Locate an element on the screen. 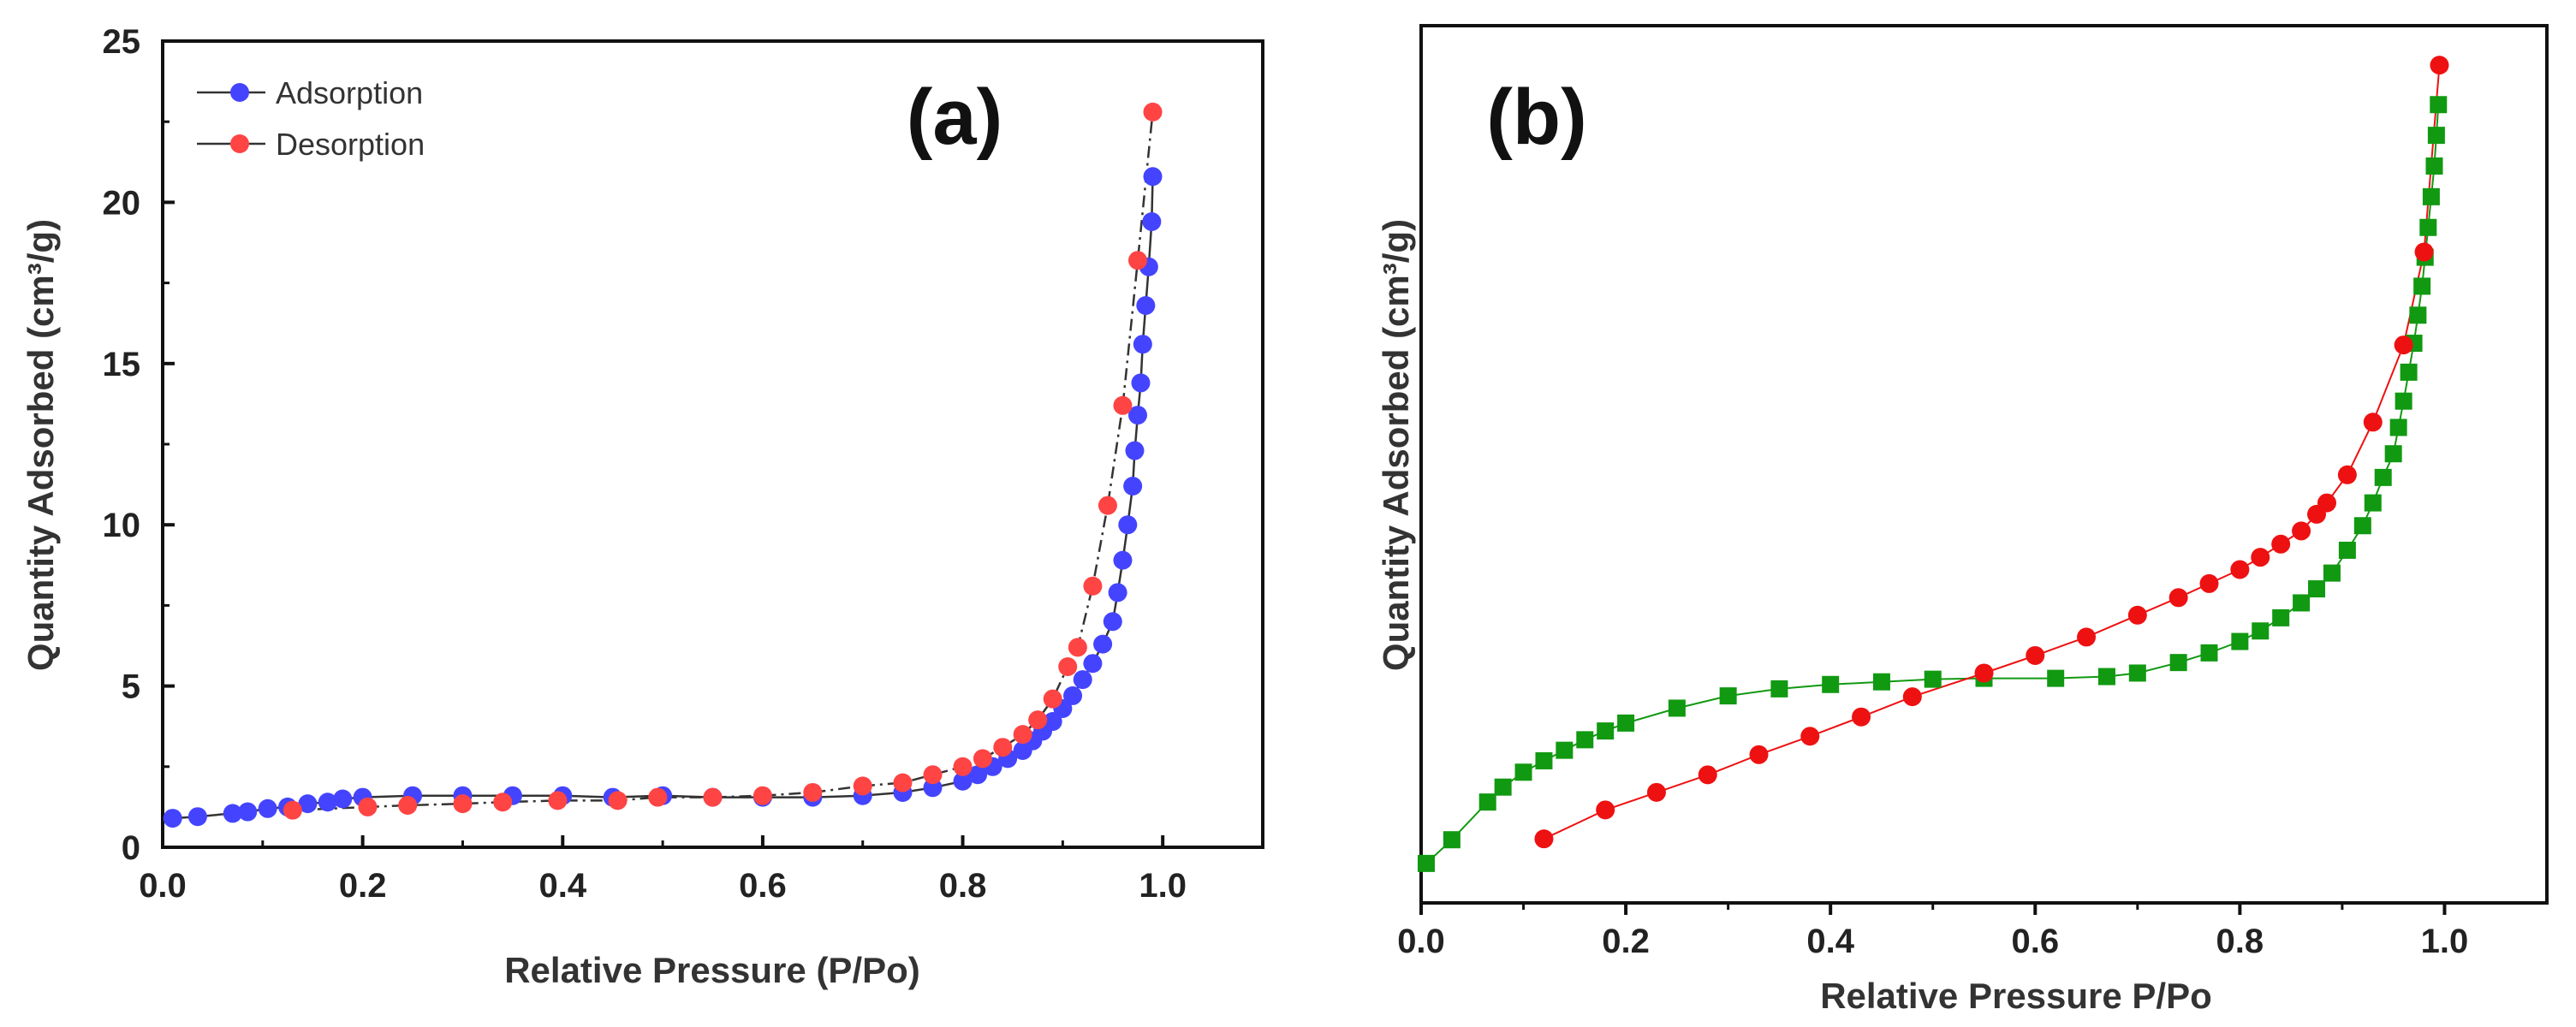 This screenshot has height=1027, width=2576. legend-a: Adsorption Desorption is located at coordinates (311, 118).